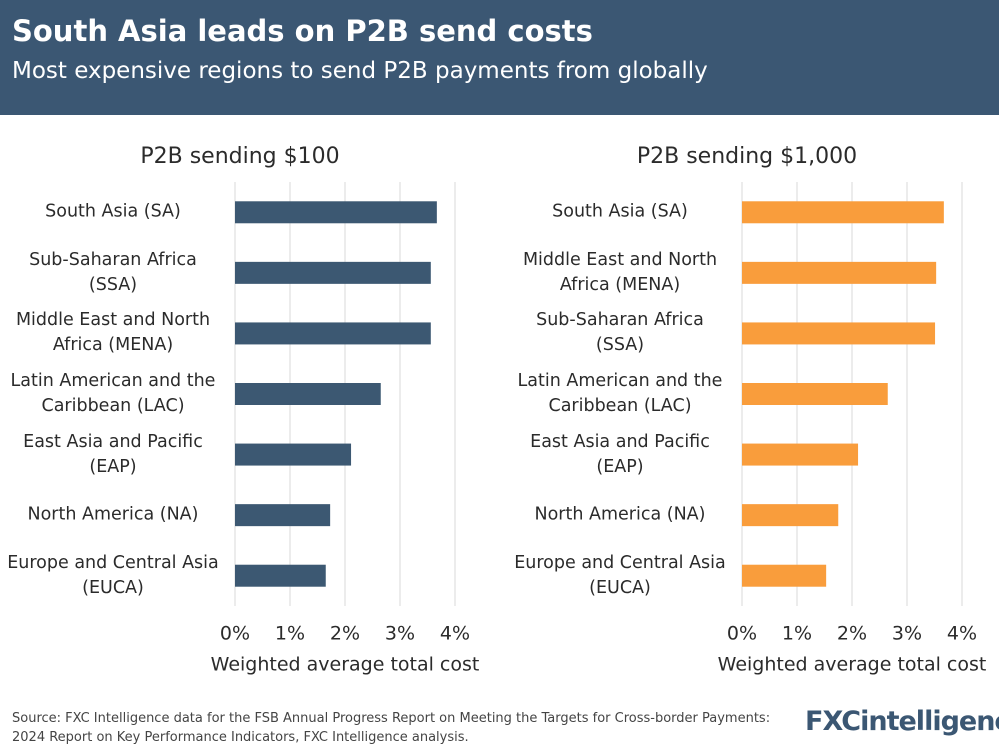 The height and width of the screenshot is (749, 999). What do you see at coordinates (747, 156) in the screenshot?
I see `chart-title: P2B sending $1,000` at bounding box center [747, 156].